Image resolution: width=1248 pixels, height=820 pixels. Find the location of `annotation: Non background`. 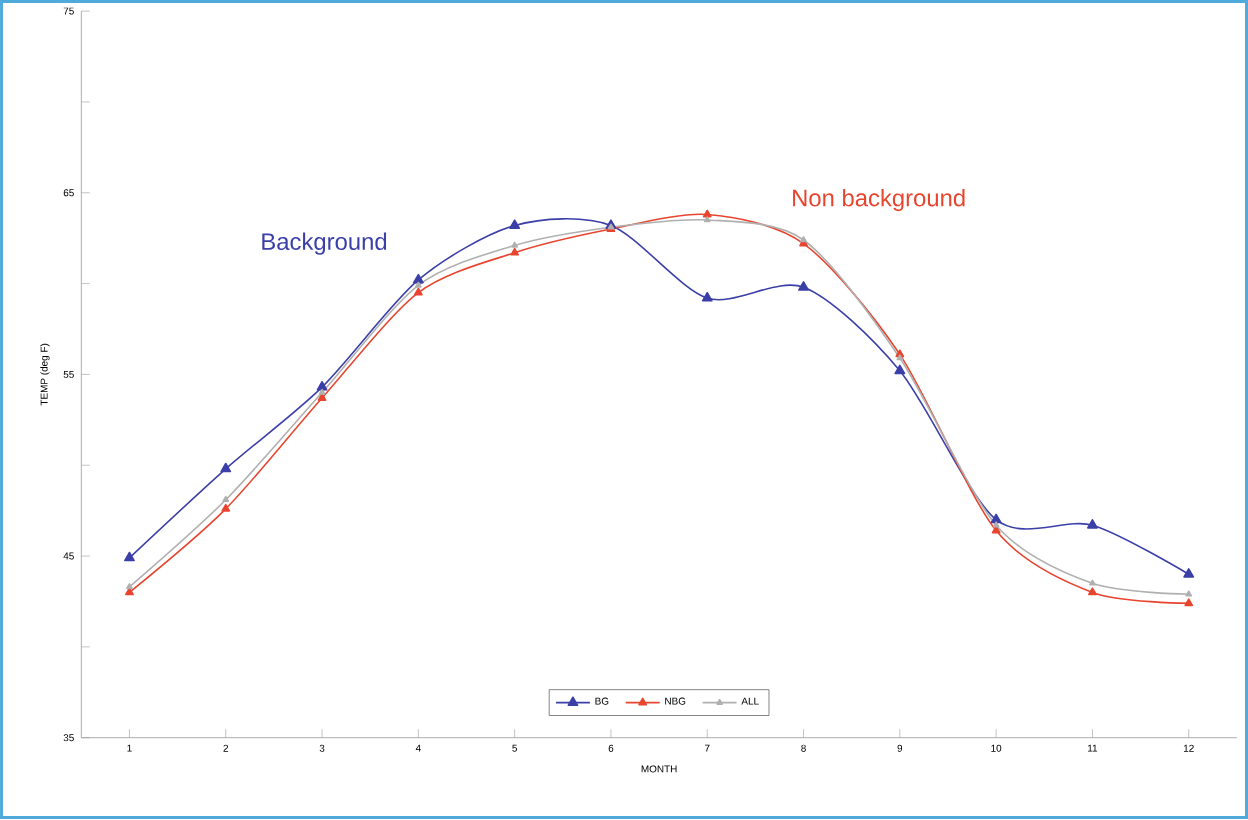

annotation: Non background is located at coordinates (879, 200).